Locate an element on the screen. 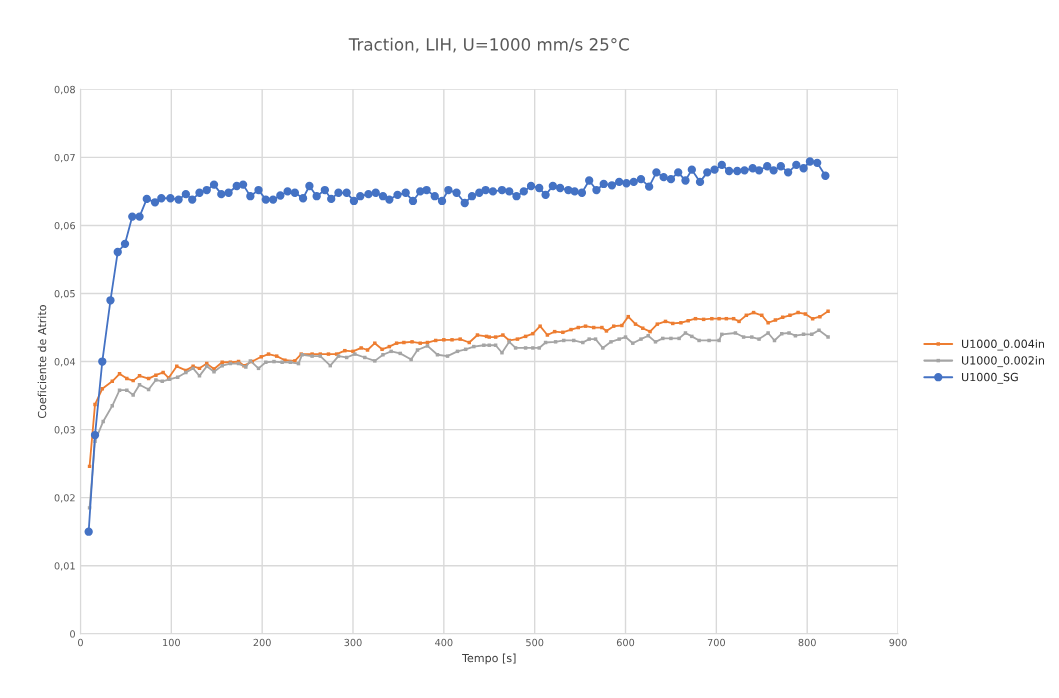 The width and height of the screenshot is (1059, 698). chart-title: Traction, LIH, U=1000 mm/s 25°C is located at coordinates (488, 45).